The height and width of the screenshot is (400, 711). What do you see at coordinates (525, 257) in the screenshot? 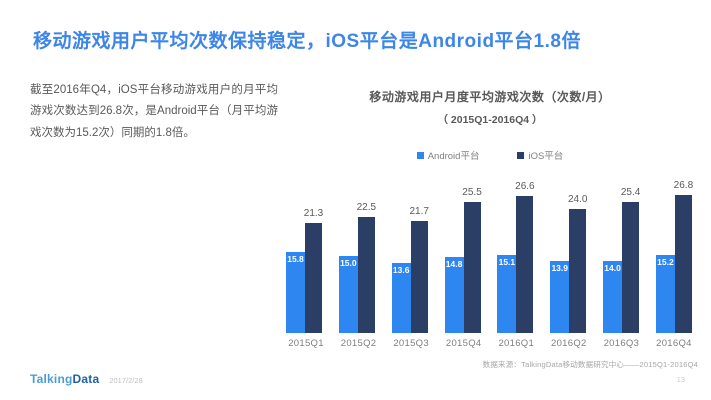
I see `ios-bar-2016Q1: 26.6` at bounding box center [525, 257].